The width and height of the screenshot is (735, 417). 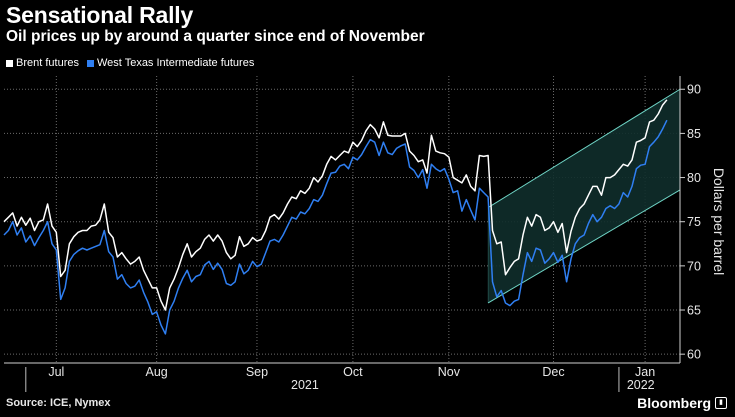 I want to click on y-axis-title: Dollars per barrel, so click(x=719, y=221).